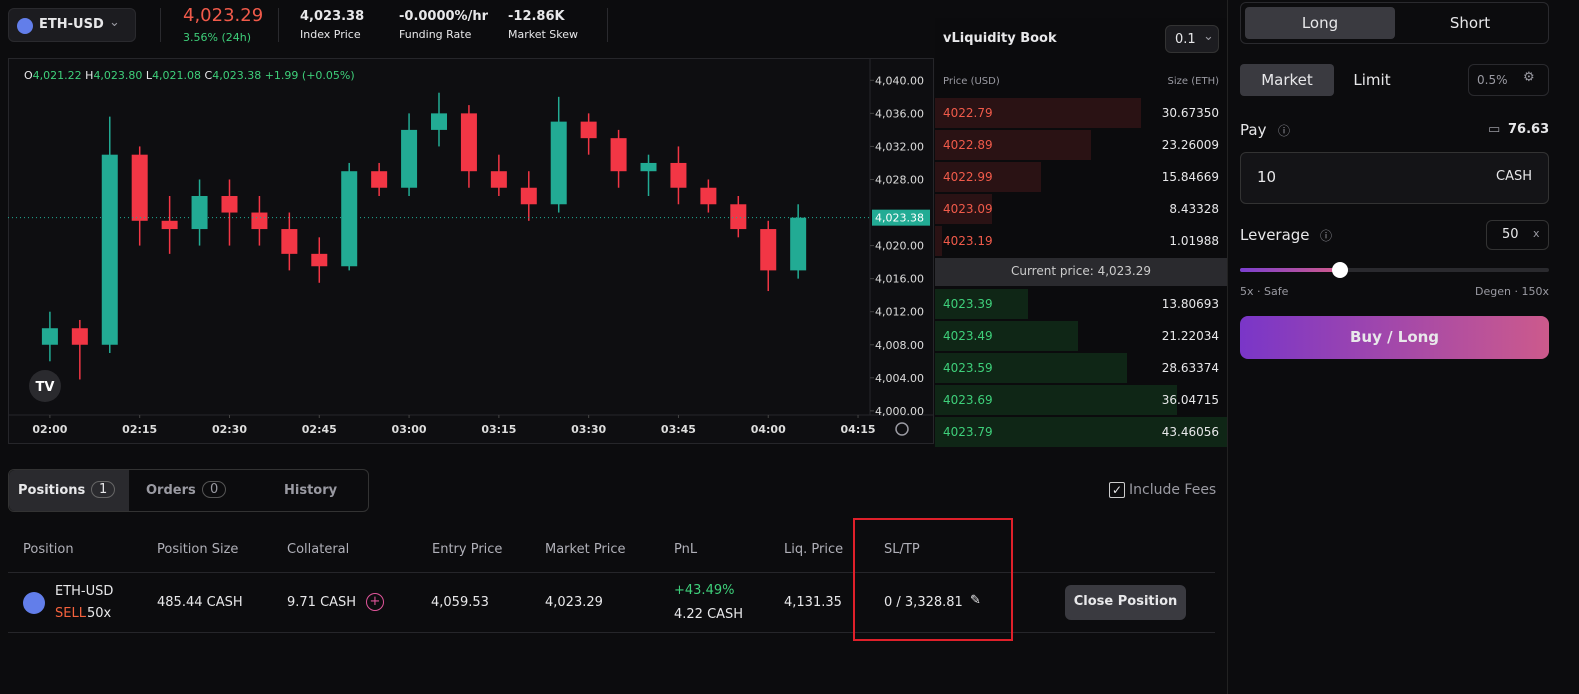  I want to click on limit-tab: Limit, so click(1372, 80).